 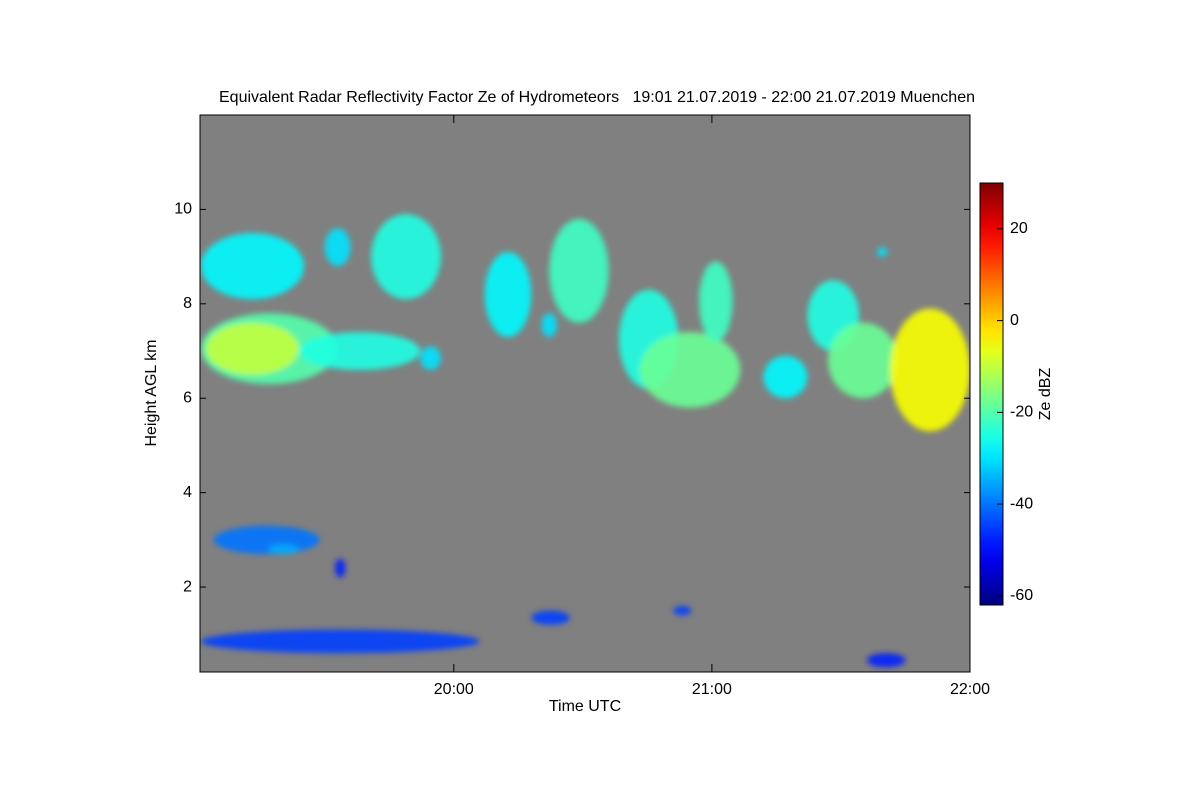 What do you see at coordinates (1021, 503) in the screenshot?
I see `colorbar-tick-label: -40` at bounding box center [1021, 503].